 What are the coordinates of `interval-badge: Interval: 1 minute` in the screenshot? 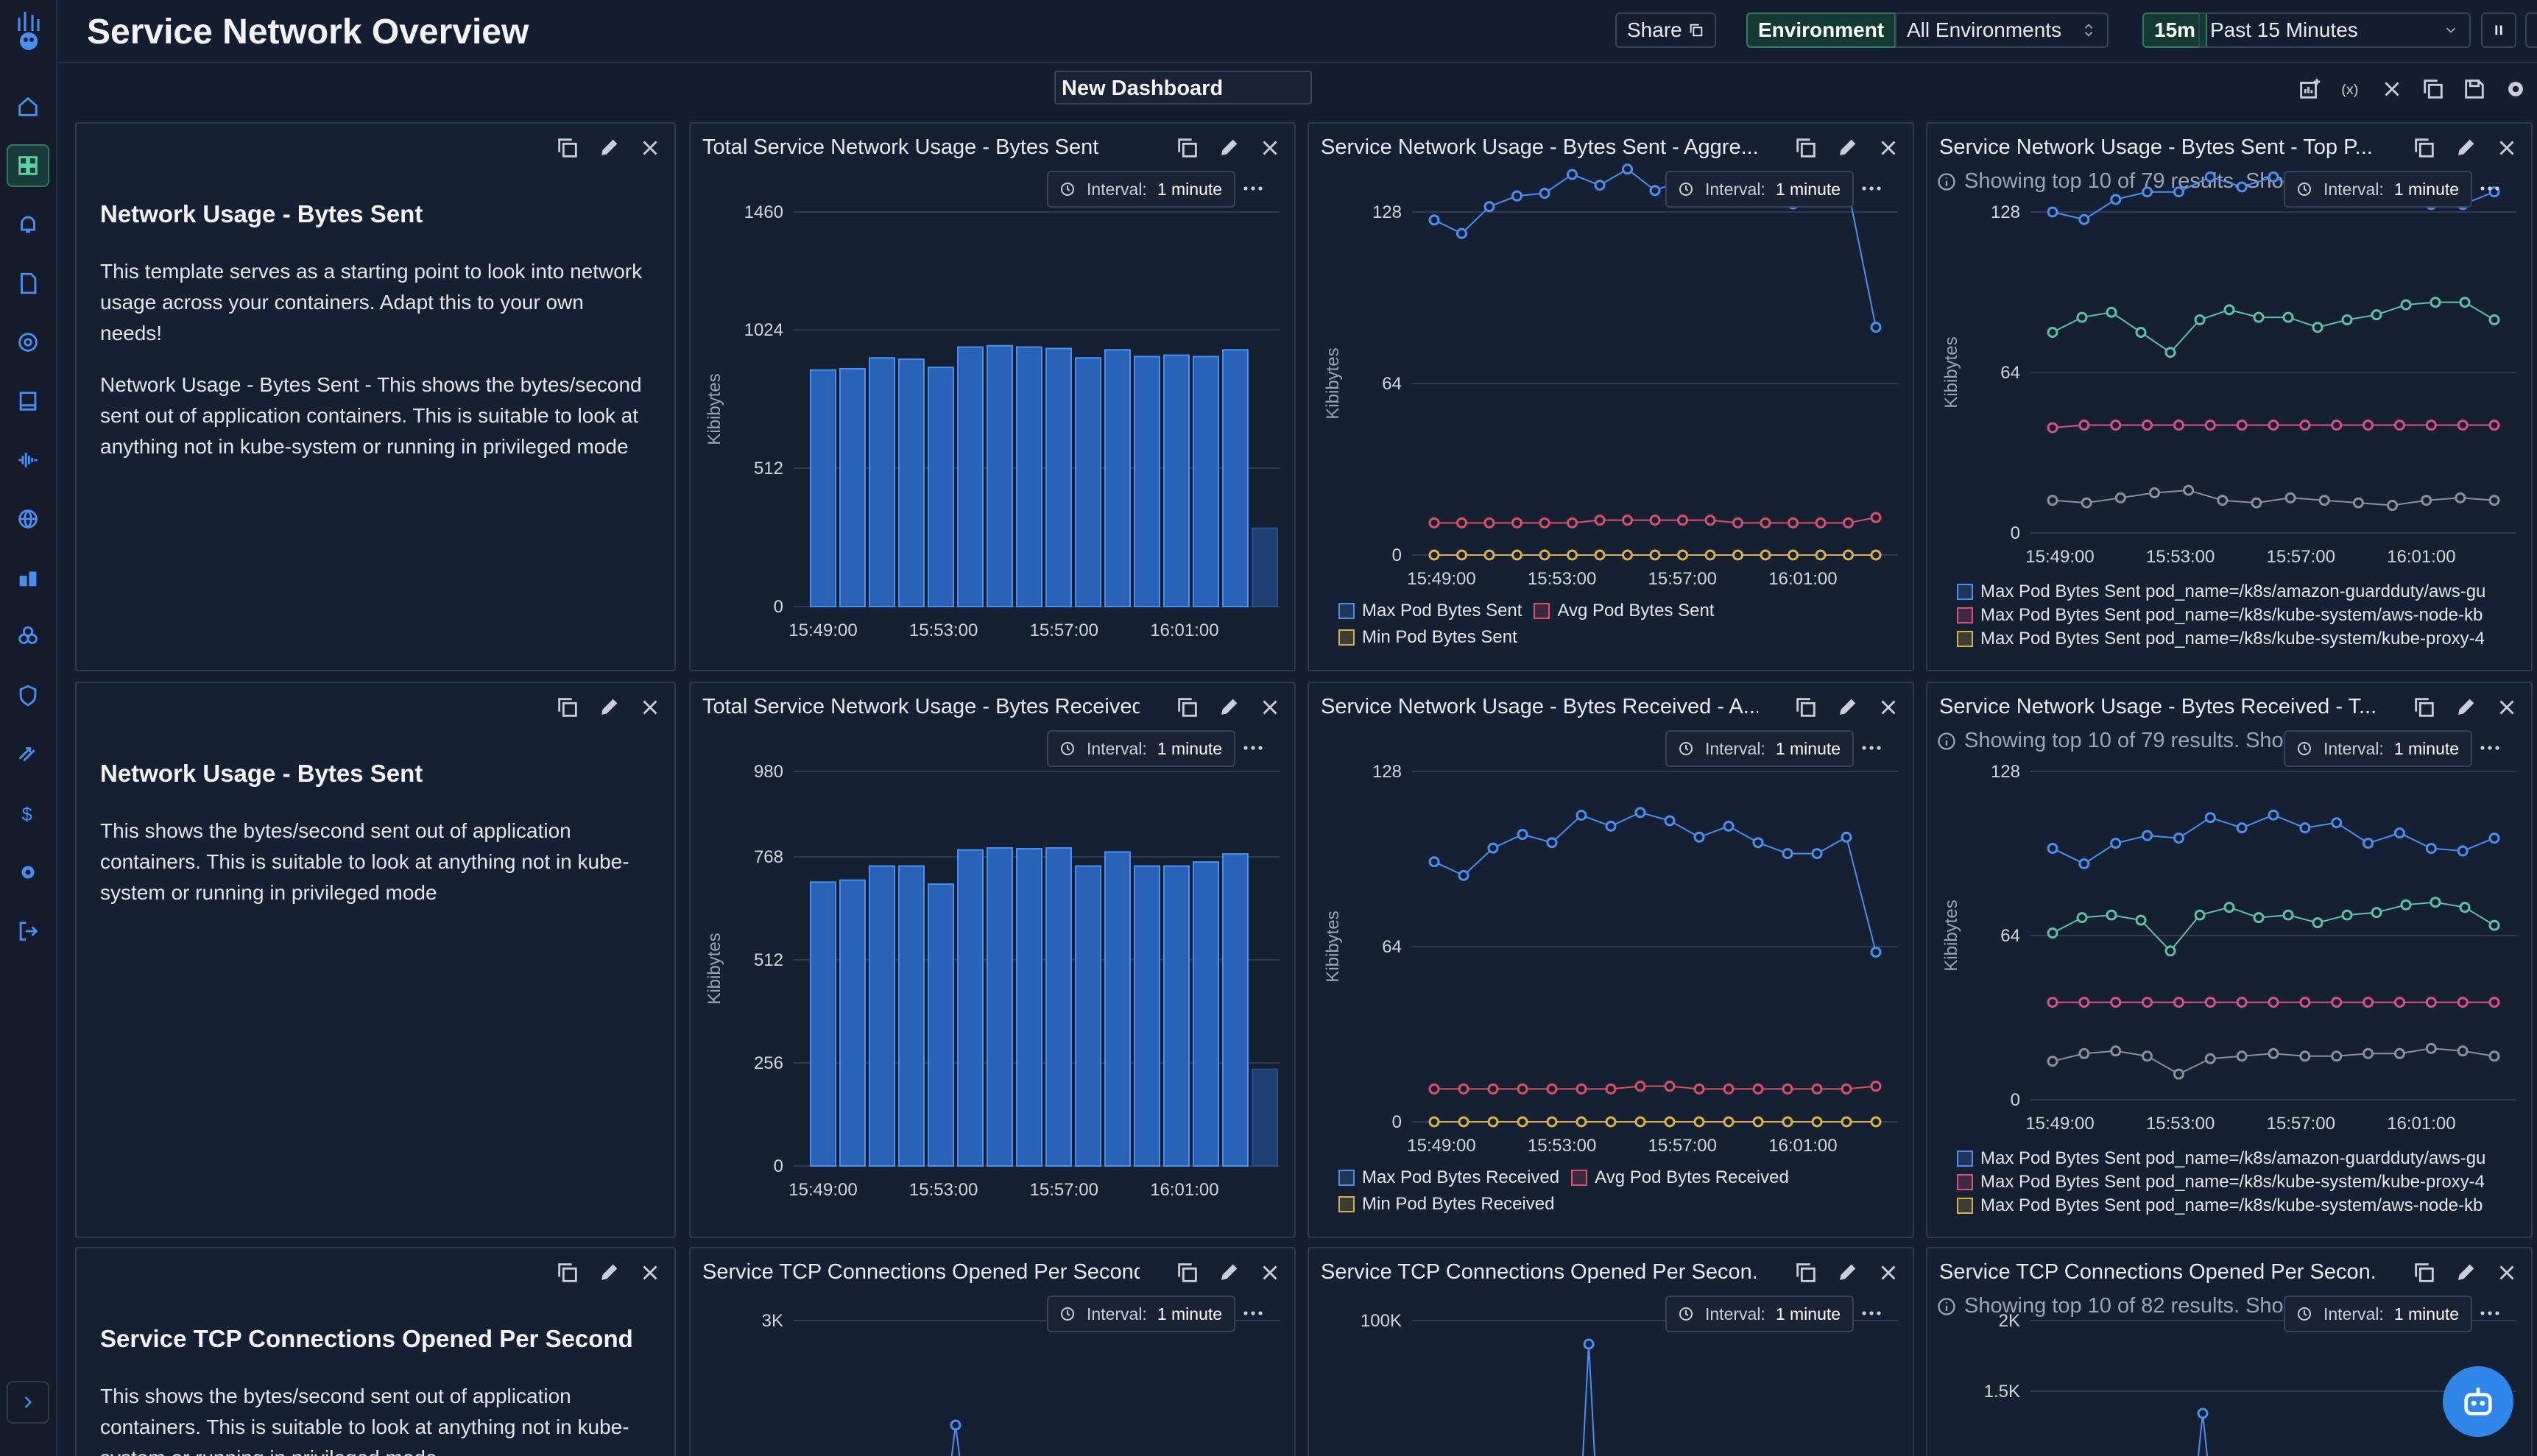 It's located at (2378, 1314).